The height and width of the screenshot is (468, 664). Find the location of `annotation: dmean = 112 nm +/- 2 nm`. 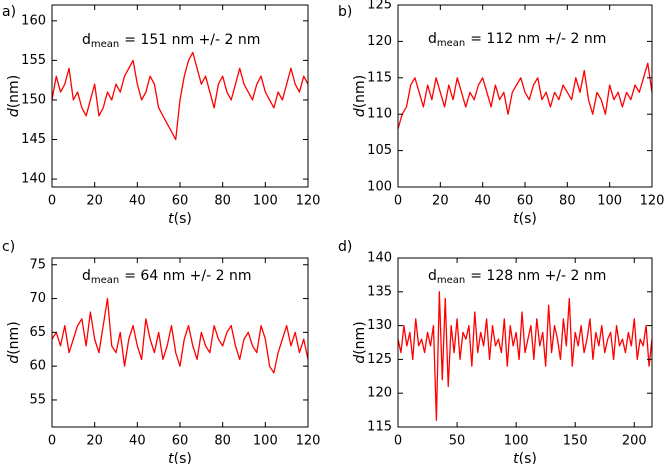

annotation: dmean = 112 nm +/- 2 nm is located at coordinates (517, 40).